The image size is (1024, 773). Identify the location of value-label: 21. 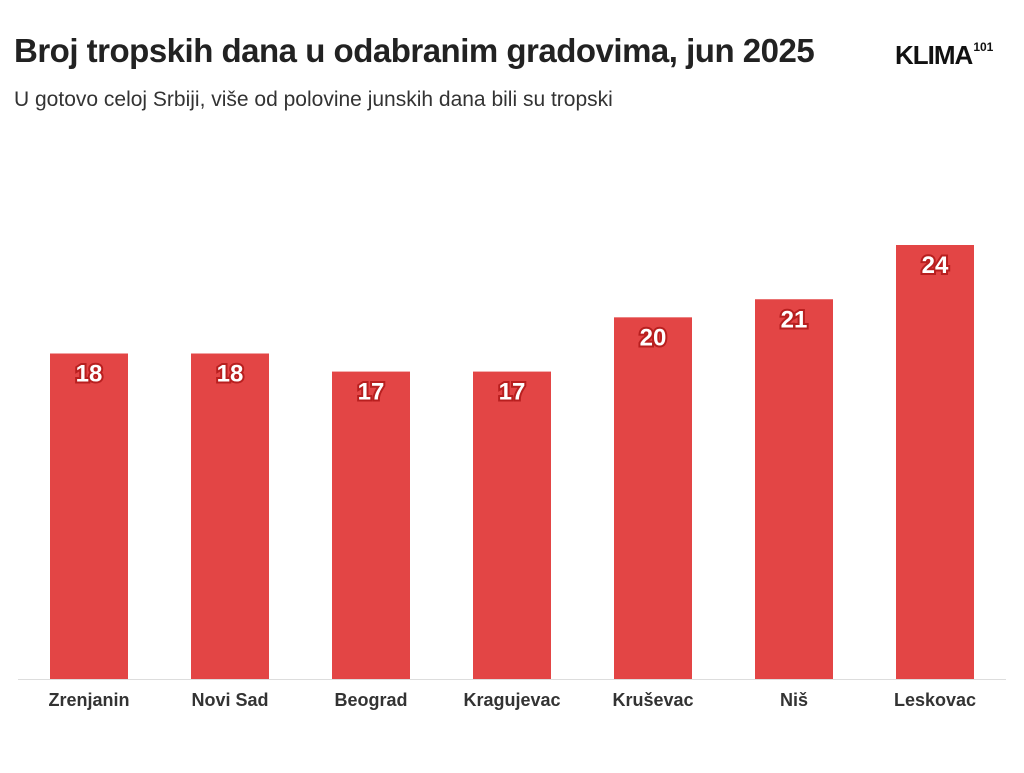
(794, 319).